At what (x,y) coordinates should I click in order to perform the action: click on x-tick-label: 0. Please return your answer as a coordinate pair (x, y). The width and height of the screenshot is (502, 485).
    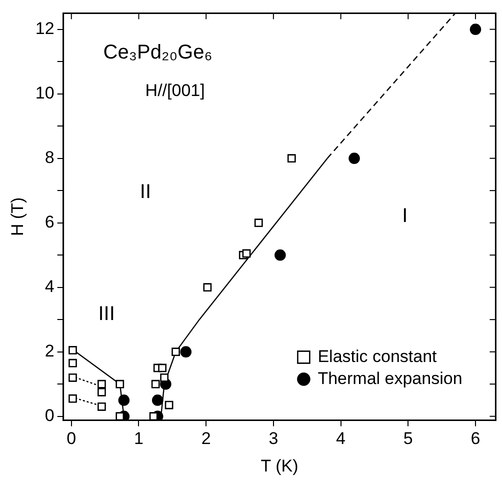
    Looking at the image, I should click on (71, 438).